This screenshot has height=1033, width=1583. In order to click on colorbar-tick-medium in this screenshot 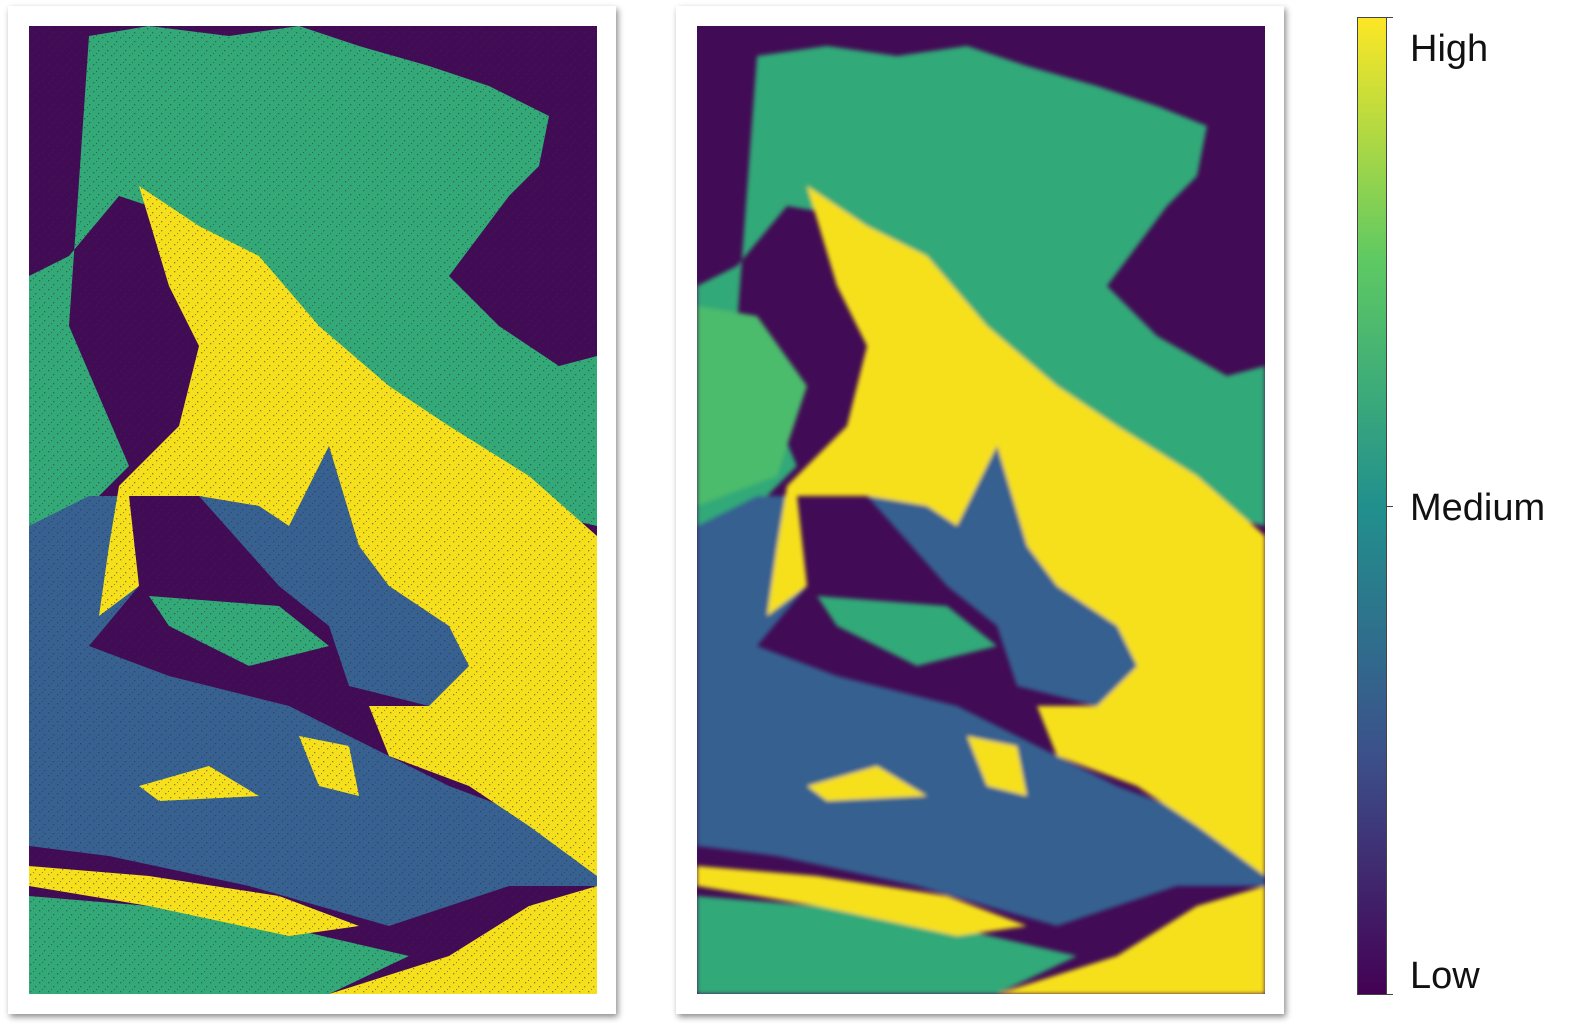, I will do `click(1390, 506)`.